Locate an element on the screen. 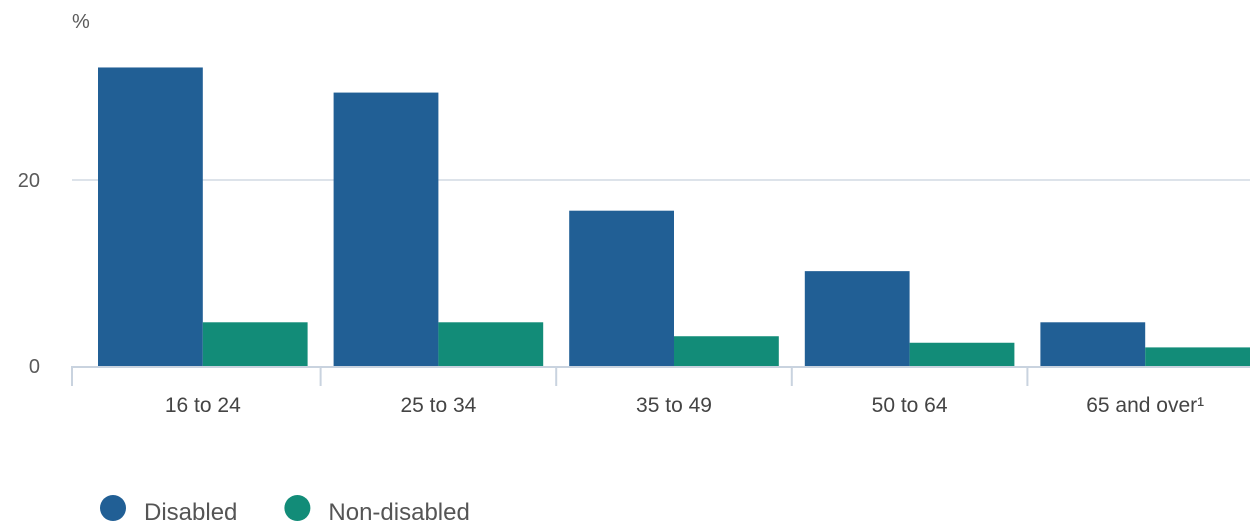 The height and width of the screenshot is (529, 1251). x-tick-label: 16 to 24 is located at coordinates (203, 405).